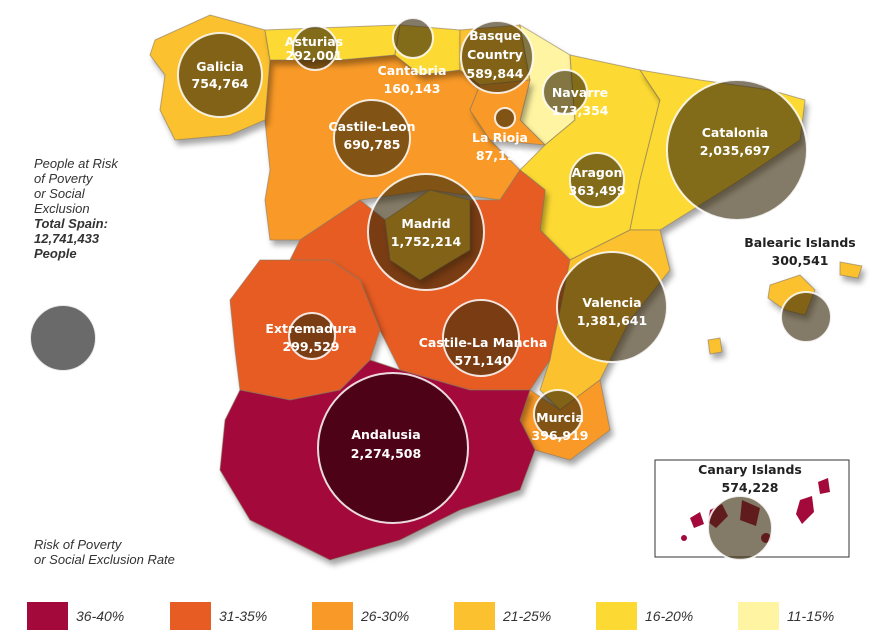  Describe the element at coordinates (799, 242) in the screenshot. I see `label-balearic-islands: Balearic Islands` at that location.